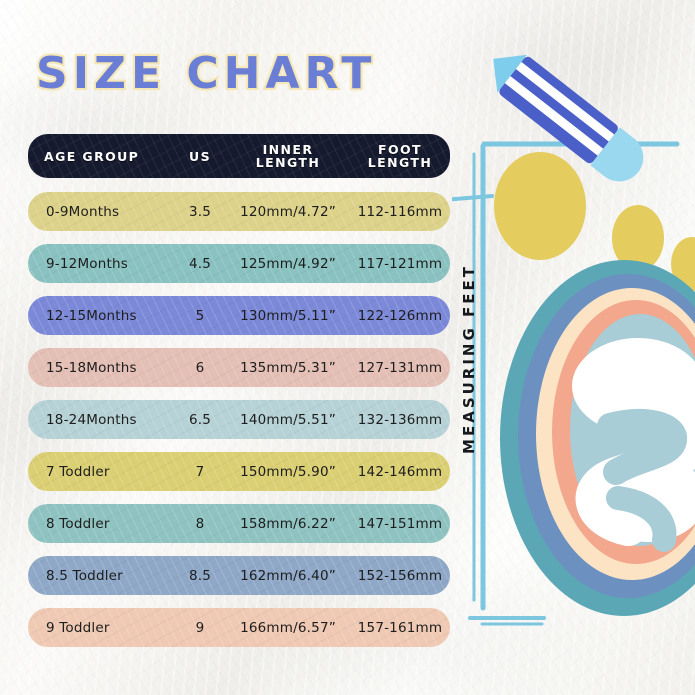 The image size is (695, 695). What do you see at coordinates (200, 156) in the screenshot?
I see `column-header-us: US` at bounding box center [200, 156].